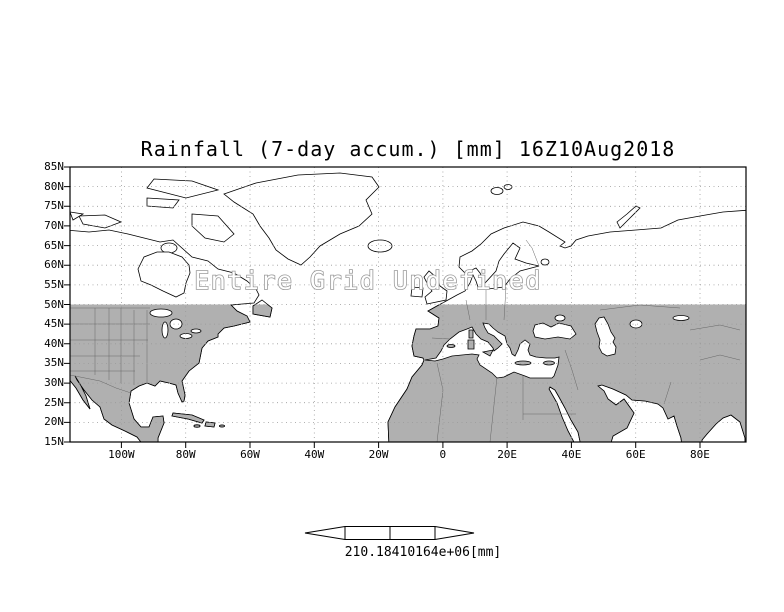 The width and height of the screenshot is (784, 612). Describe the element at coordinates (500, 347) in the screenshot. I see `mediterranean-islands` at that location.